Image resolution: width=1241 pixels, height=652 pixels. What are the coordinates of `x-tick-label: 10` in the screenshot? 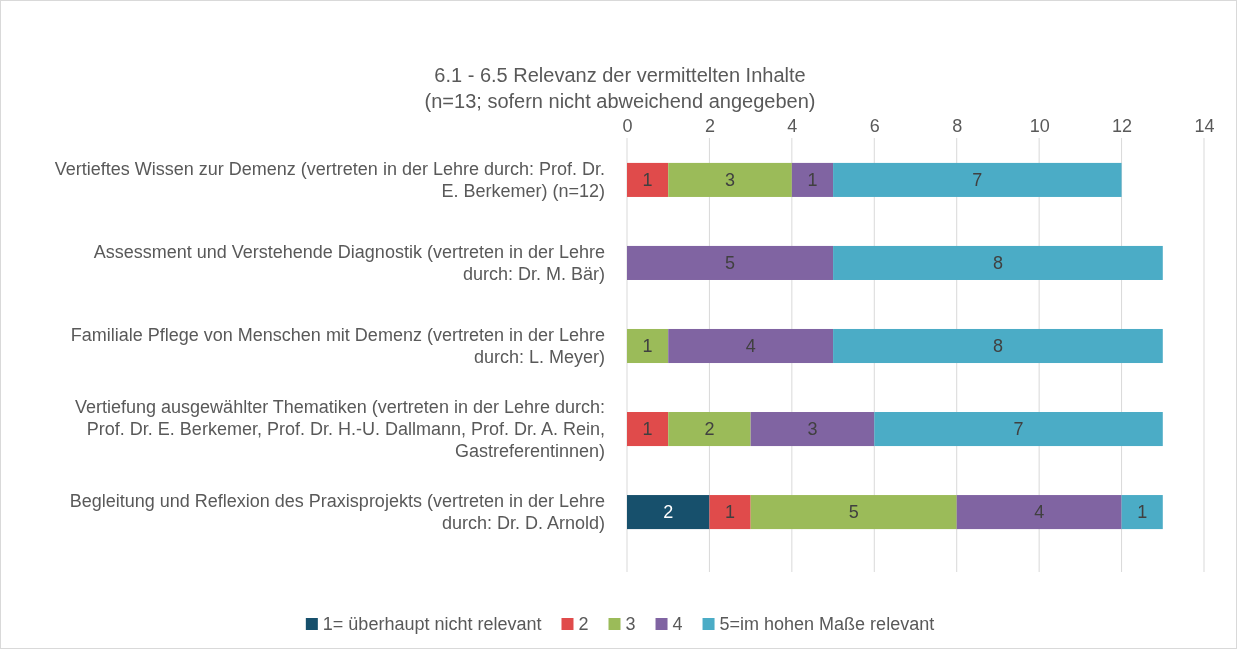 It's located at (1039, 126).